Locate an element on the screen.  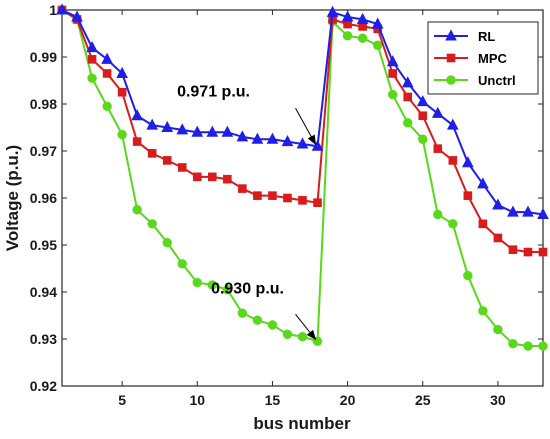
y-tick-label: 0.98 is located at coordinates (43, 104).